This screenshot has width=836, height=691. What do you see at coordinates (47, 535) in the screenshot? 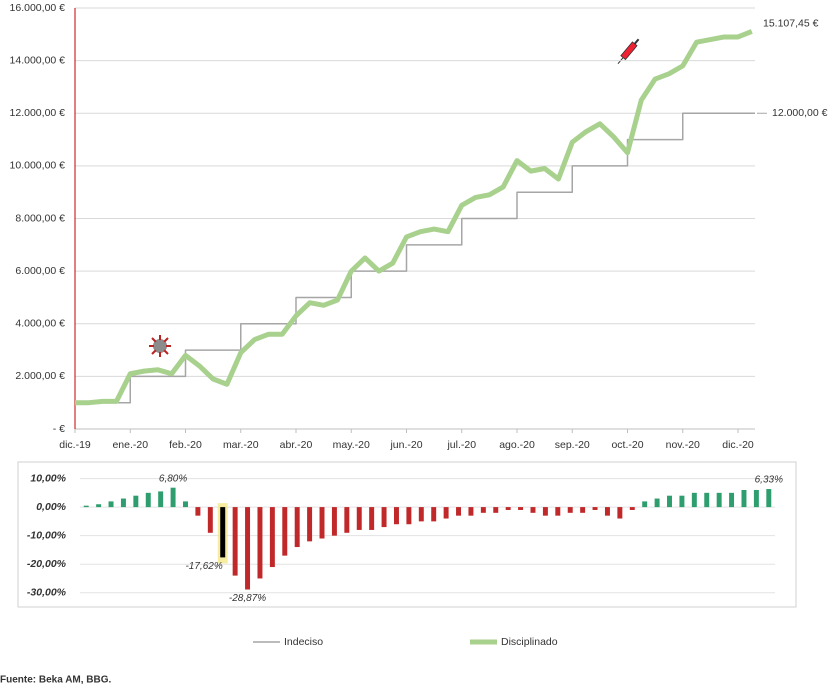
I see `y-tick-label: -10,00%` at bounding box center [47, 535].